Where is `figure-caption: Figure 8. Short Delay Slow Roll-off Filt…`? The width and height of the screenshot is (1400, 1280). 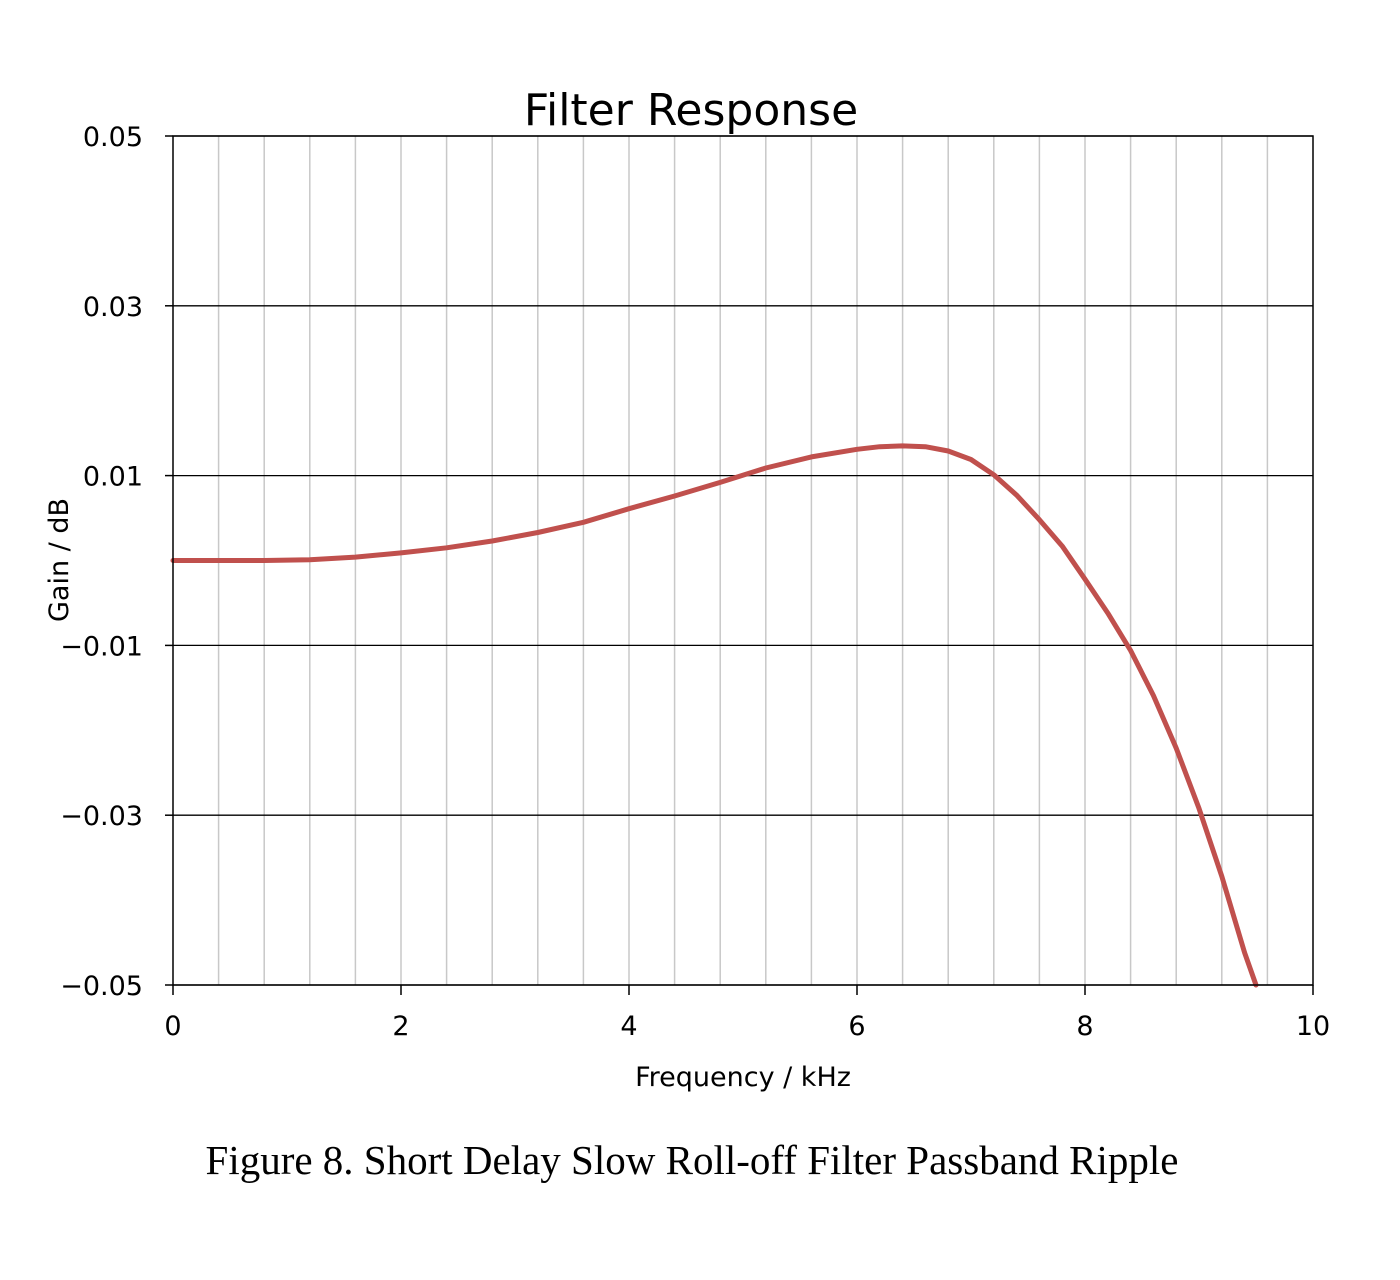 figure-caption: Figure 8. Short Delay Slow Roll-off Filt… is located at coordinates (692, 1160).